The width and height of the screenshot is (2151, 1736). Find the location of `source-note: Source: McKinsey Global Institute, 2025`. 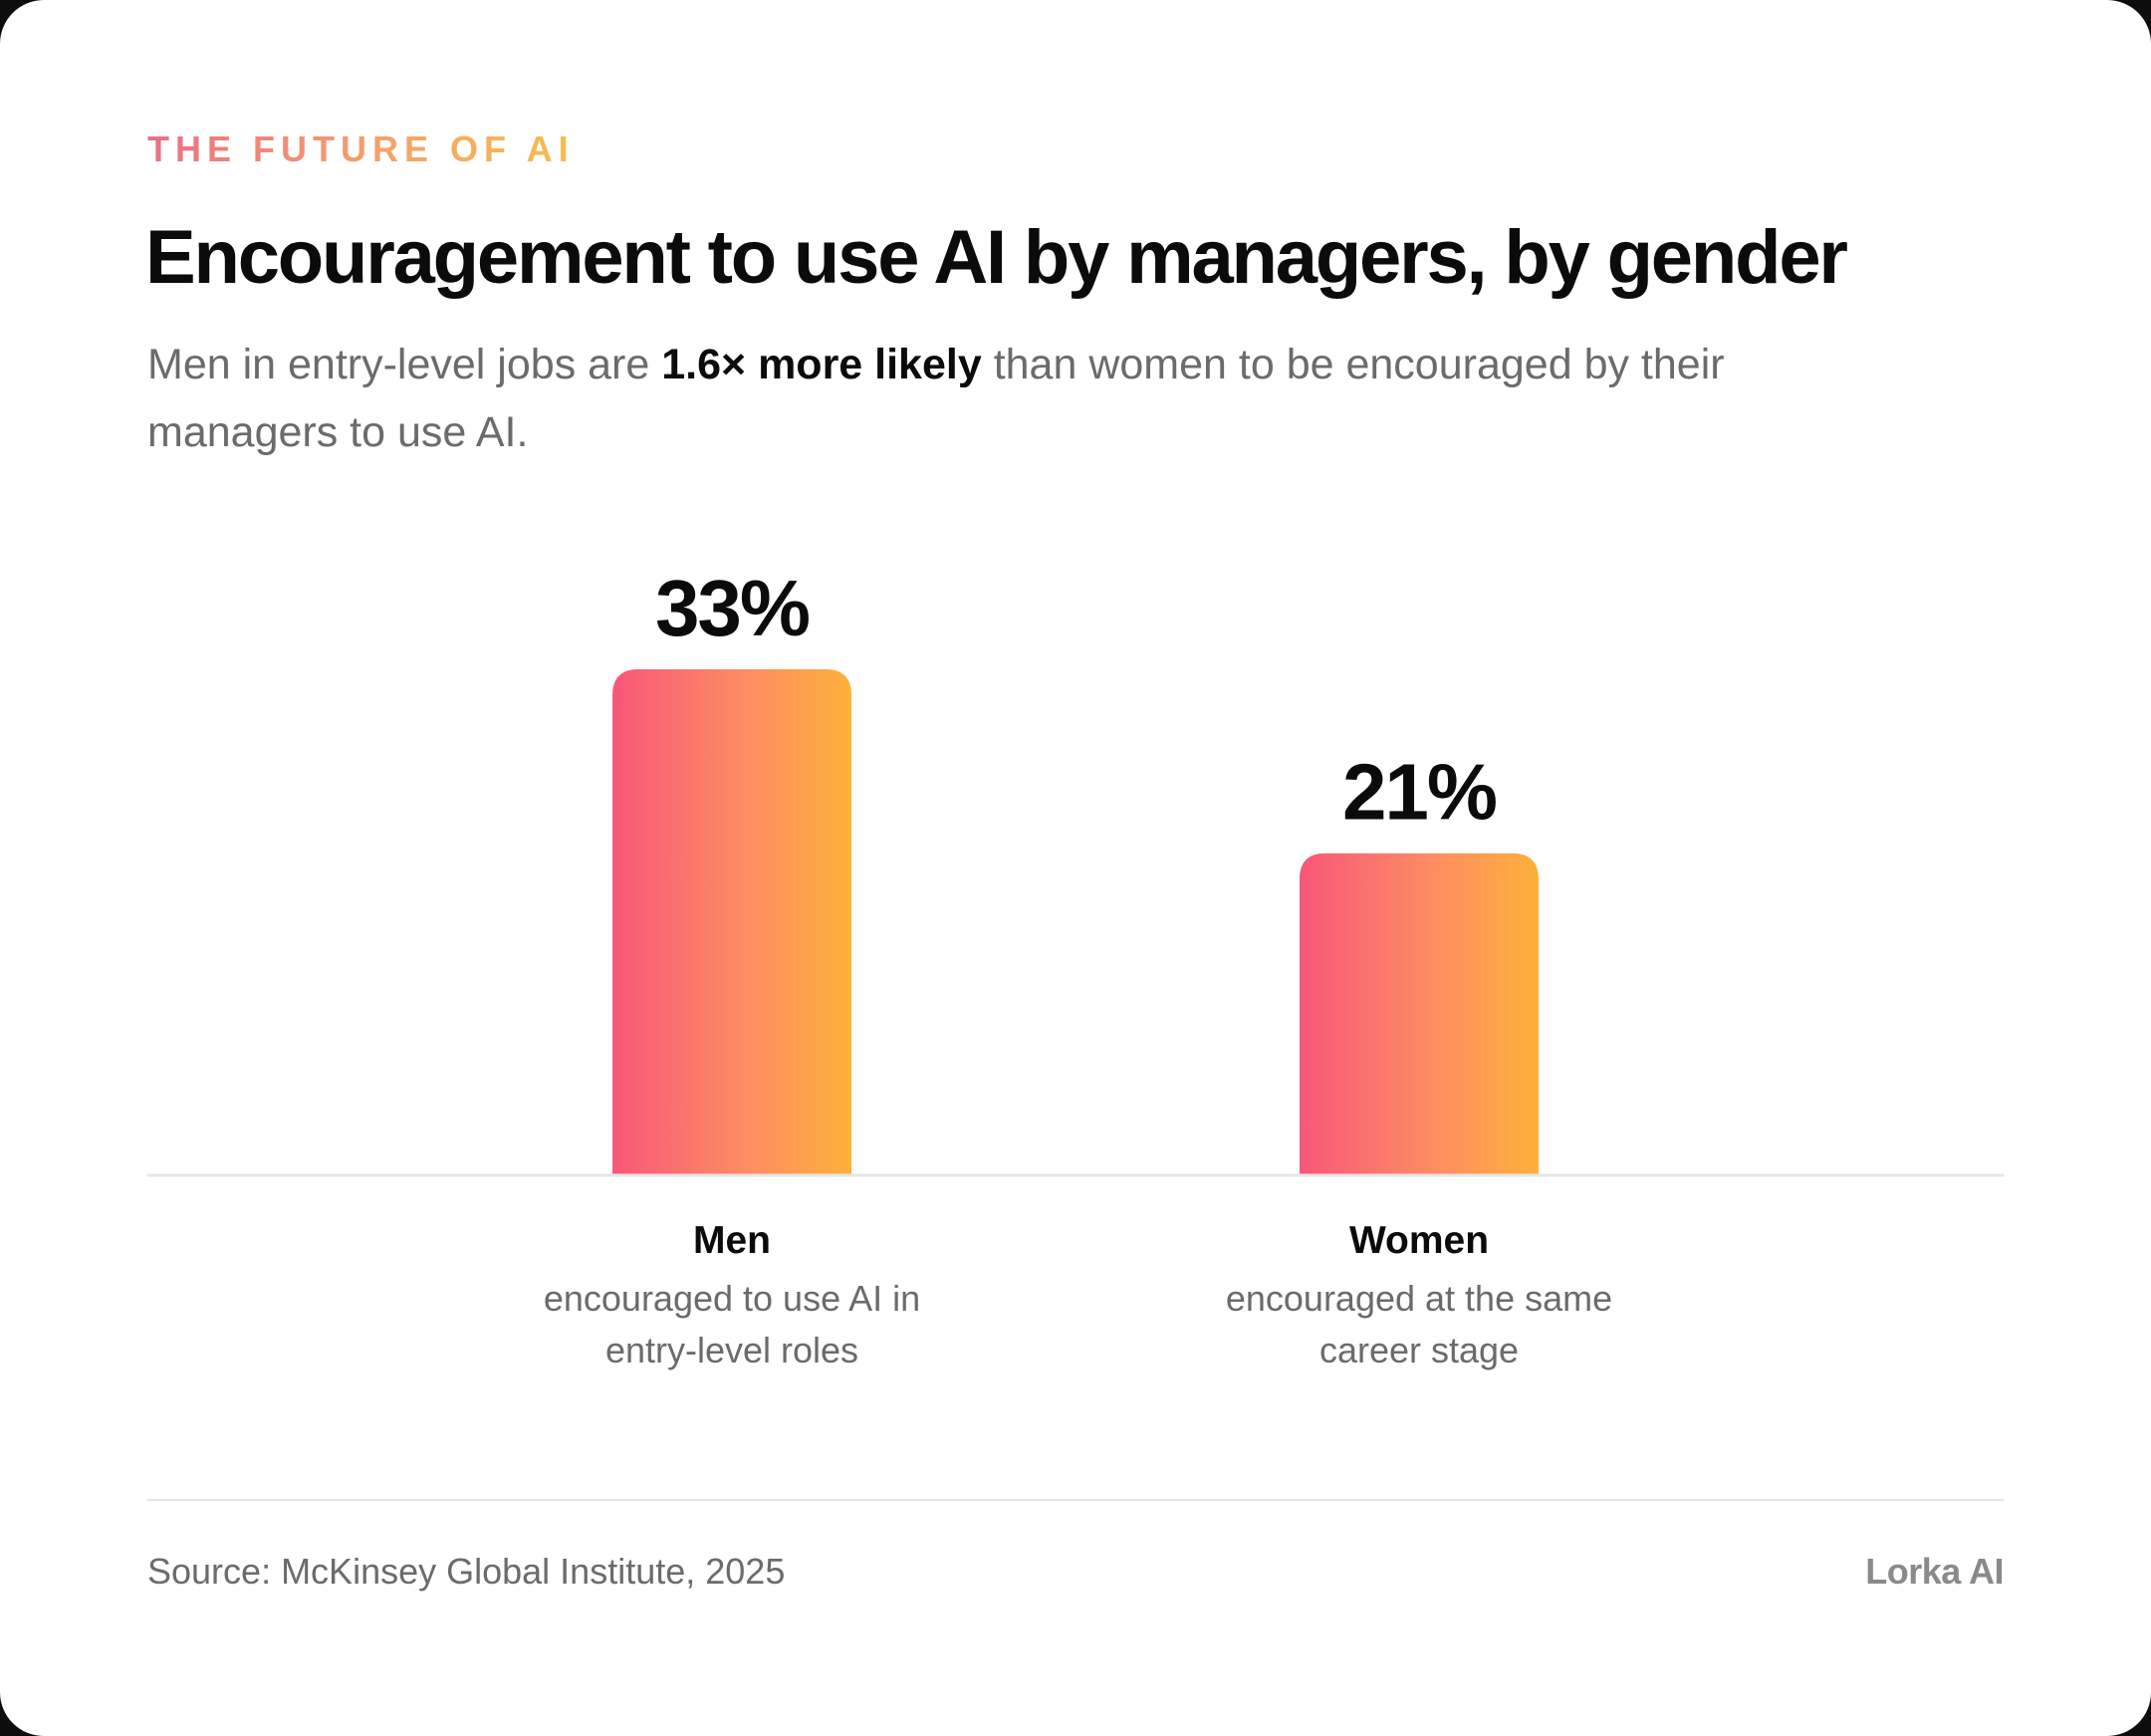

source-note: Source: McKinsey Global Institute, 2025 is located at coordinates (466, 1572).